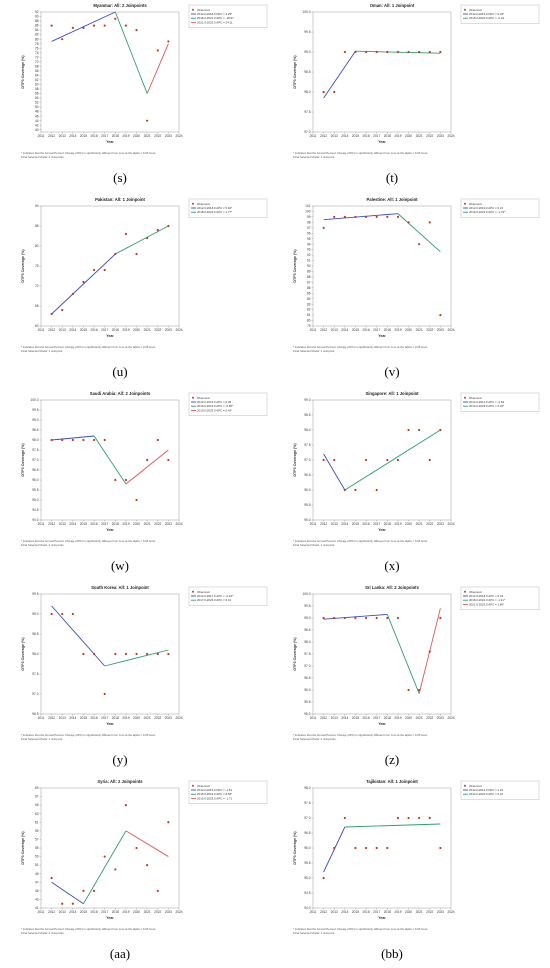 Image resolution: width=550 pixels, height=968 pixels. I want to click on y-tick-label: 64, so click(37, 75).